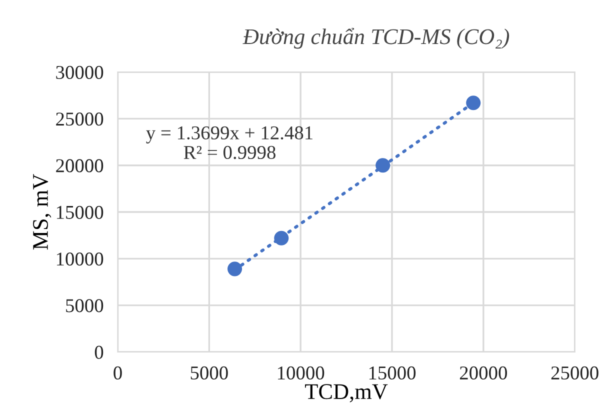  I want to click on x-axis-title: TCD,mV, so click(346, 393).